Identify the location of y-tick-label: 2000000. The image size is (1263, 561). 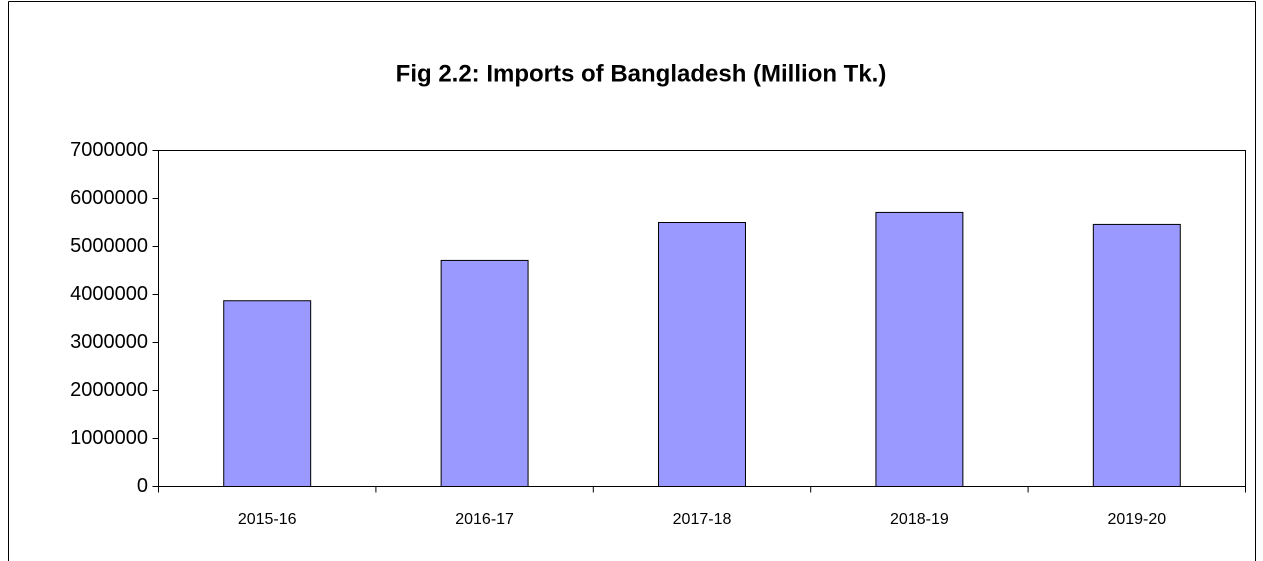
(109, 390).